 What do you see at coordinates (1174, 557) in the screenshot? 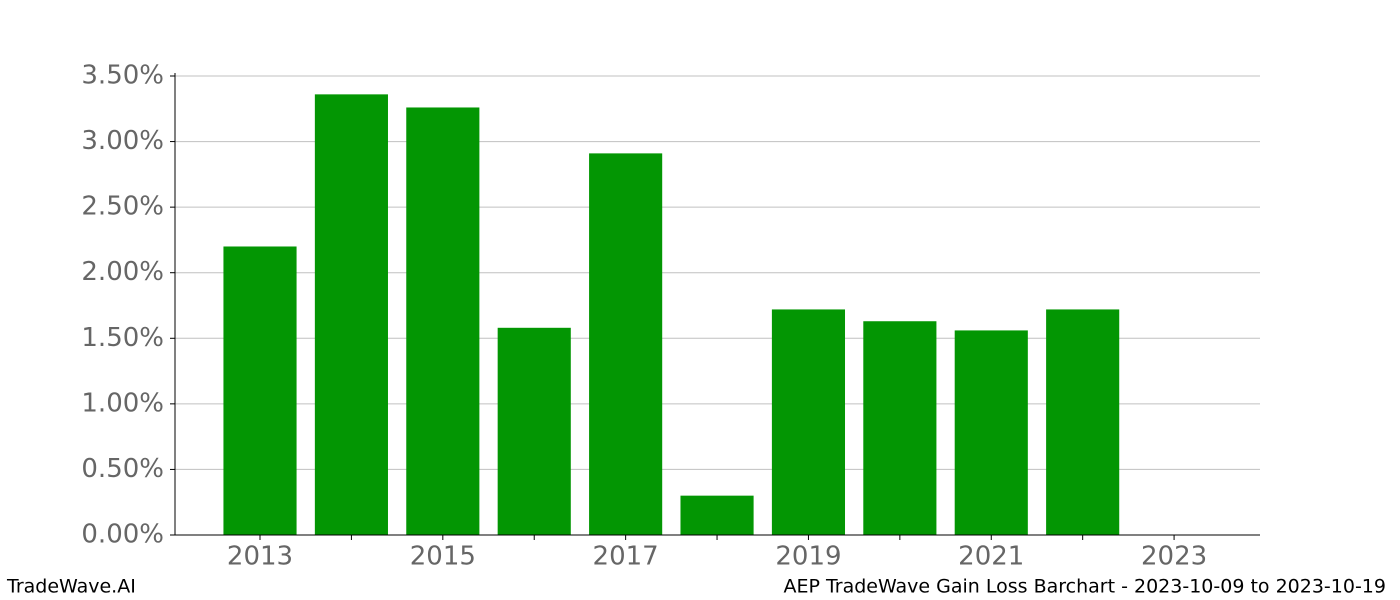
I see `x-tick-label: 2023` at bounding box center [1174, 557].